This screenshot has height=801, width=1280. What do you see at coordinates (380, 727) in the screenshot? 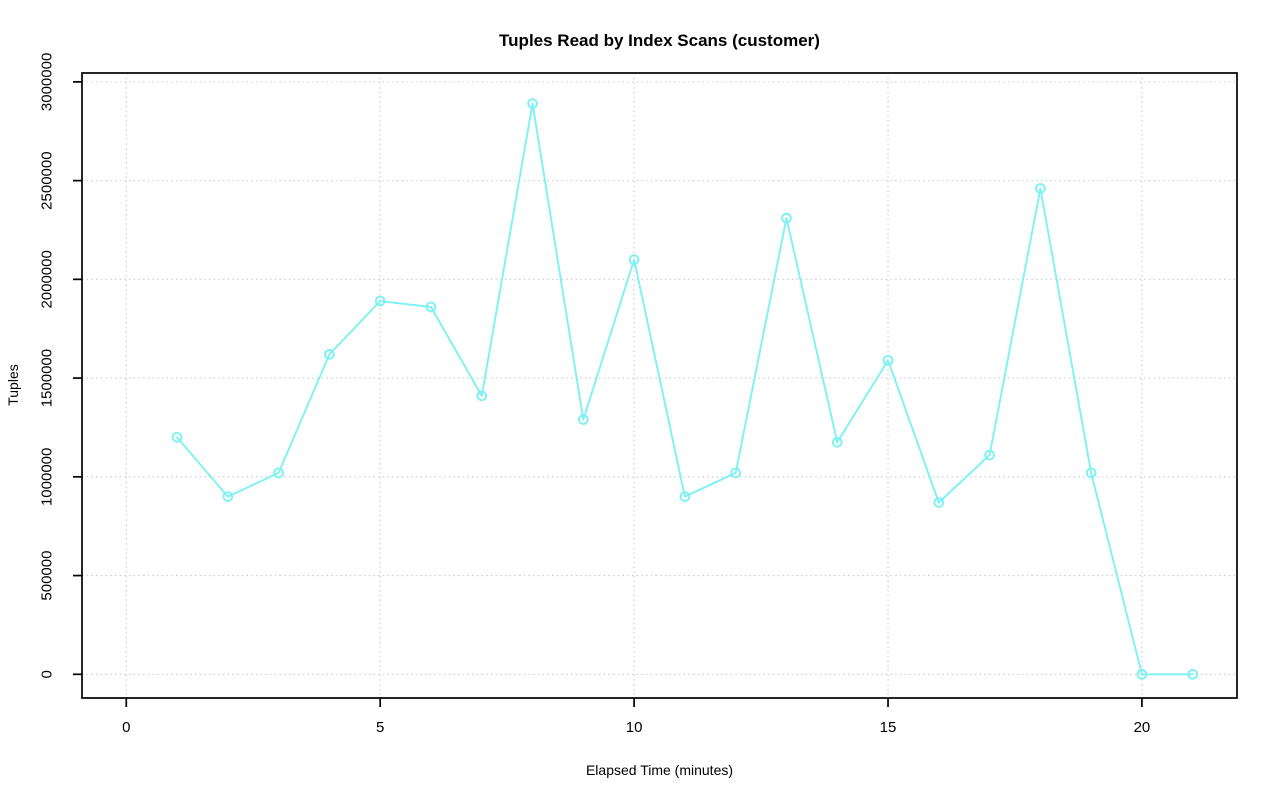
I see `x-tick-label: 5` at bounding box center [380, 727].